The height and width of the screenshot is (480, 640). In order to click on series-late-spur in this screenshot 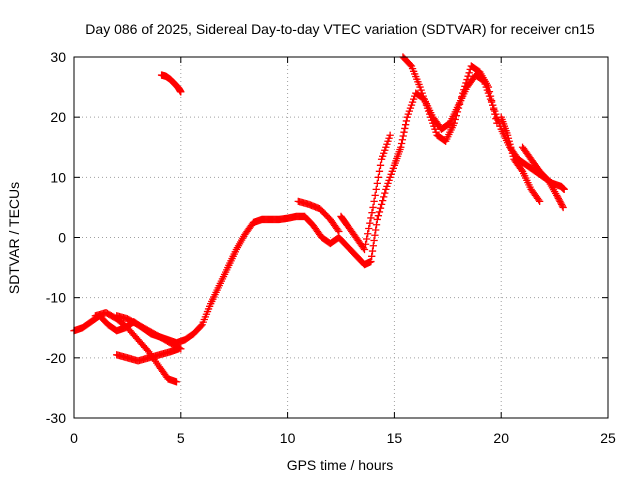, I will do `click(365, 192)`.